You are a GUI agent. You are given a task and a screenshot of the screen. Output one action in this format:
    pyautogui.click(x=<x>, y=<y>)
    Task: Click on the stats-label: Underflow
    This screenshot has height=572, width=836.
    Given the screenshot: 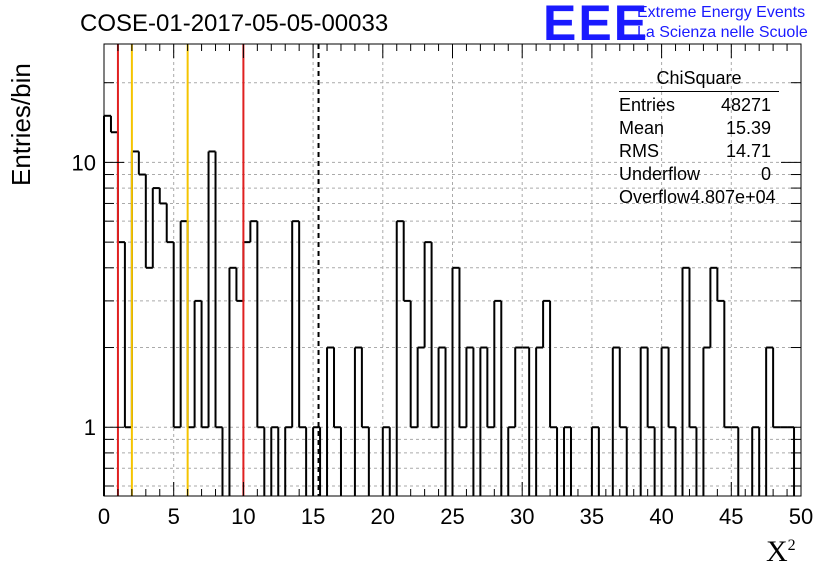 What is the action you would take?
    pyautogui.click(x=660, y=174)
    